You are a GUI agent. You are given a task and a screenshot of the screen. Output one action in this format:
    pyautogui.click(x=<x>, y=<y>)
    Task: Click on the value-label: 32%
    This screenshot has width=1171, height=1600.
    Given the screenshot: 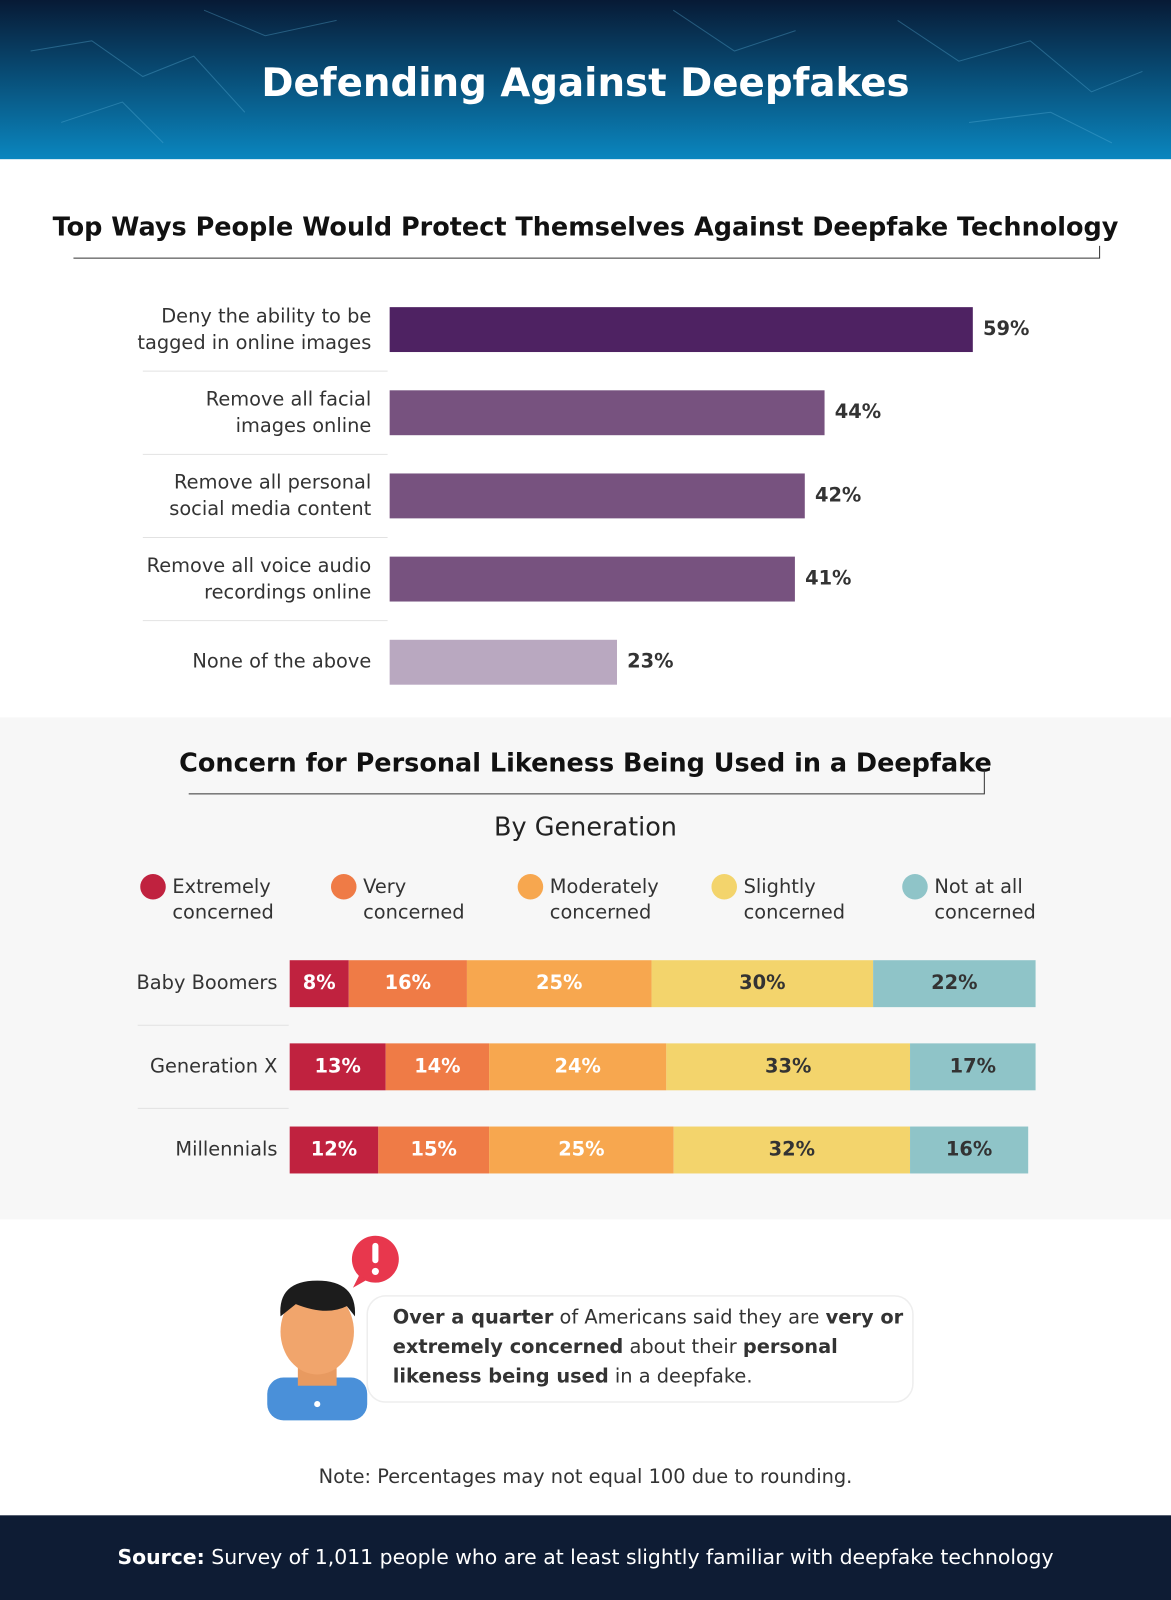 What is the action you would take?
    pyautogui.click(x=792, y=1148)
    